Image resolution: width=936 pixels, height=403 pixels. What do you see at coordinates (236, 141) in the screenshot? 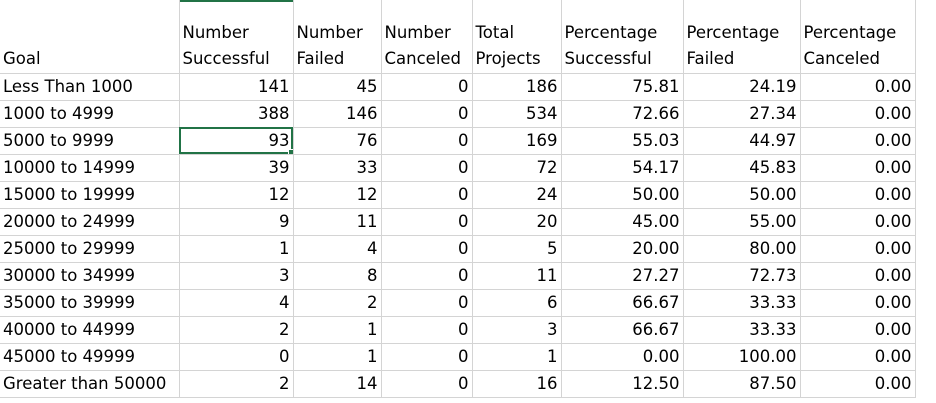
I see `selected-cell: 93` at bounding box center [236, 141].